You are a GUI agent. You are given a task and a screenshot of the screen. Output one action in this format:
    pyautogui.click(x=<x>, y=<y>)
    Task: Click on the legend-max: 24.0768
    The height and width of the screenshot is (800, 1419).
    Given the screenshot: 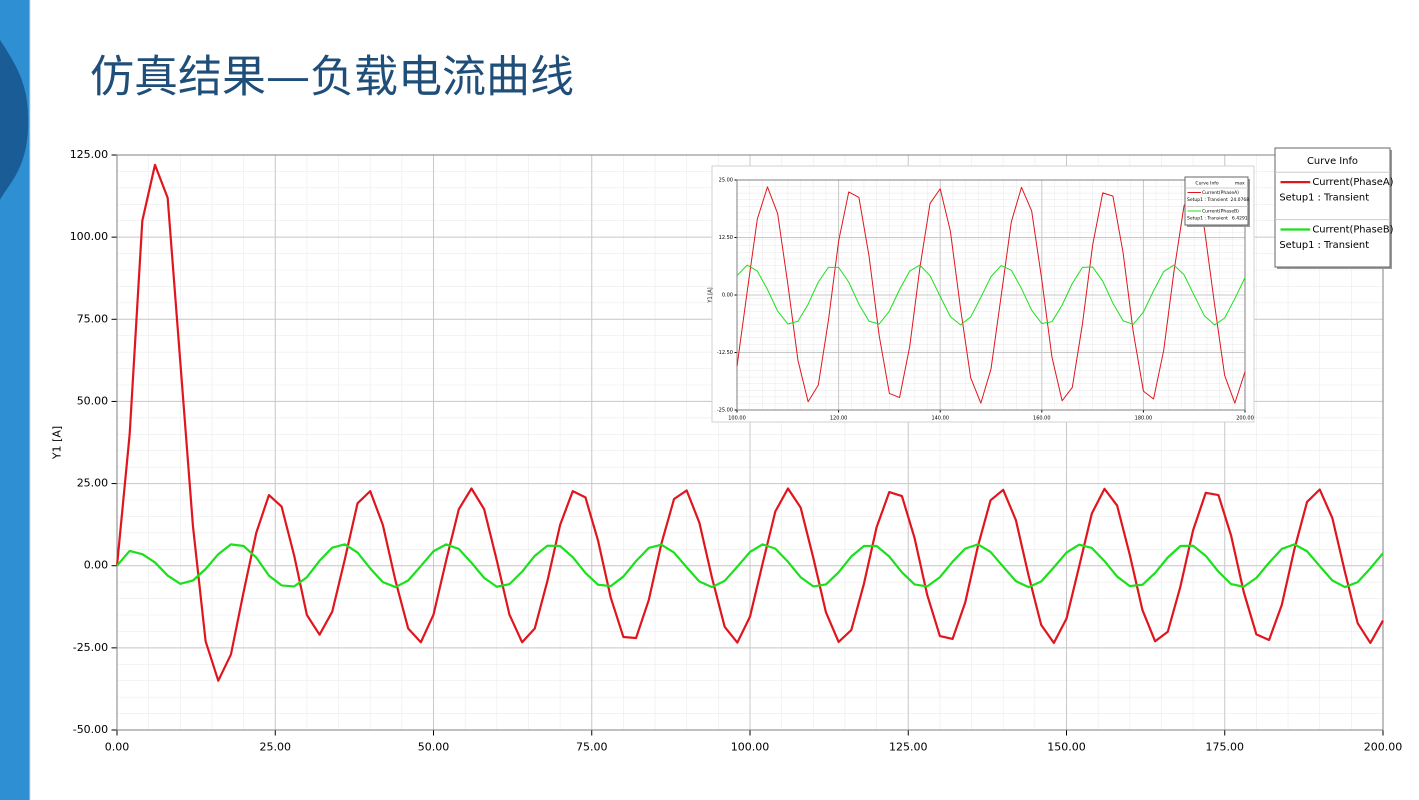 What is the action you would take?
    pyautogui.click(x=1240, y=200)
    